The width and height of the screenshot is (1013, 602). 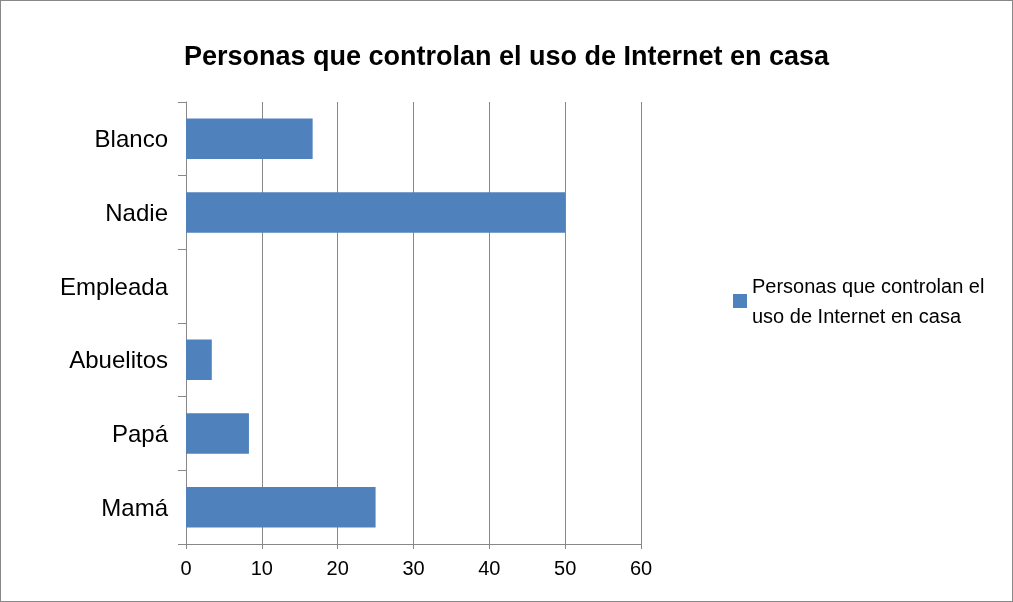 I want to click on y-tick-label: Blanco, so click(x=131, y=139).